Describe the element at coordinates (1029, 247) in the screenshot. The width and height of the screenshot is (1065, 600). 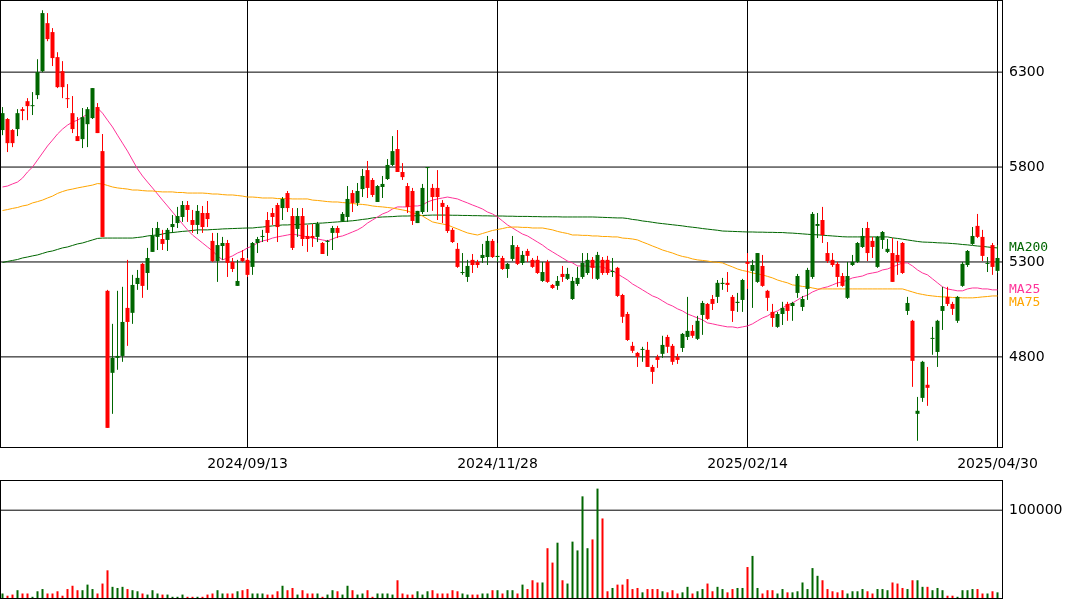
I see `series-label: MA200` at that location.